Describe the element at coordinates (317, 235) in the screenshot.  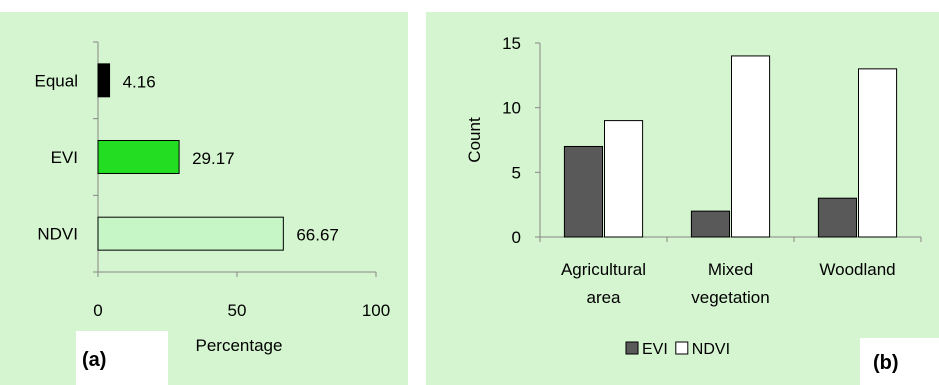
I see `chart-a-value-label: 66.67` at that location.